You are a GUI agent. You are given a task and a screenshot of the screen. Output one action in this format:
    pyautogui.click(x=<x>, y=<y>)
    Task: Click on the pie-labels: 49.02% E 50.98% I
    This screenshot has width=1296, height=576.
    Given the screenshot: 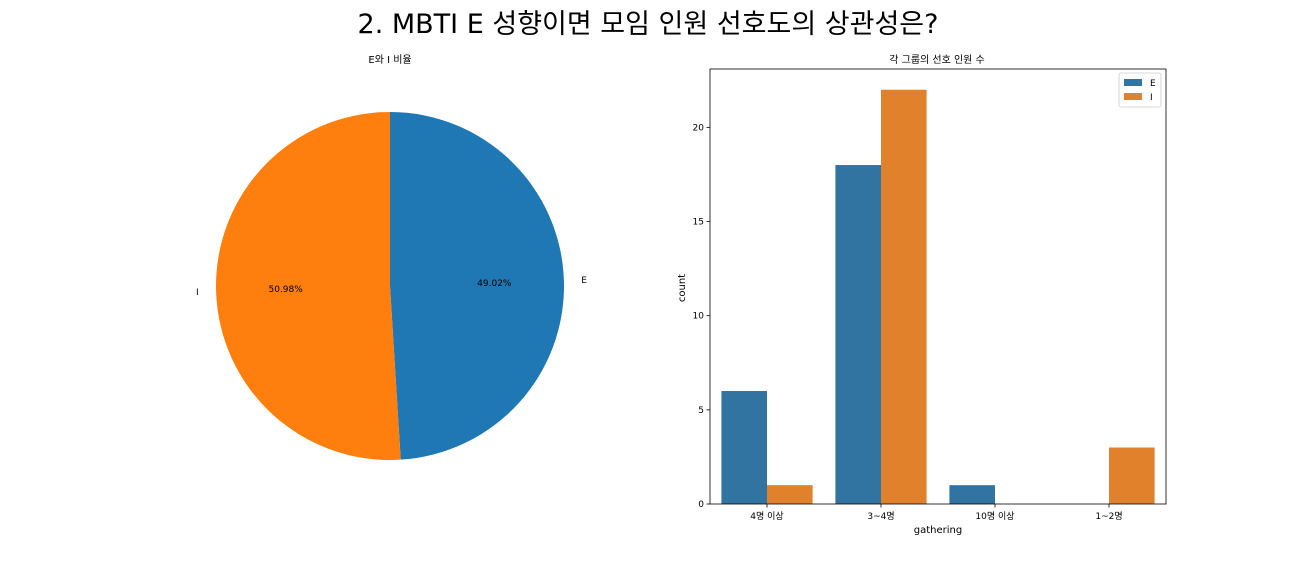 What is the action you would take?
    pyautogui.click(x=391, y=287)
    